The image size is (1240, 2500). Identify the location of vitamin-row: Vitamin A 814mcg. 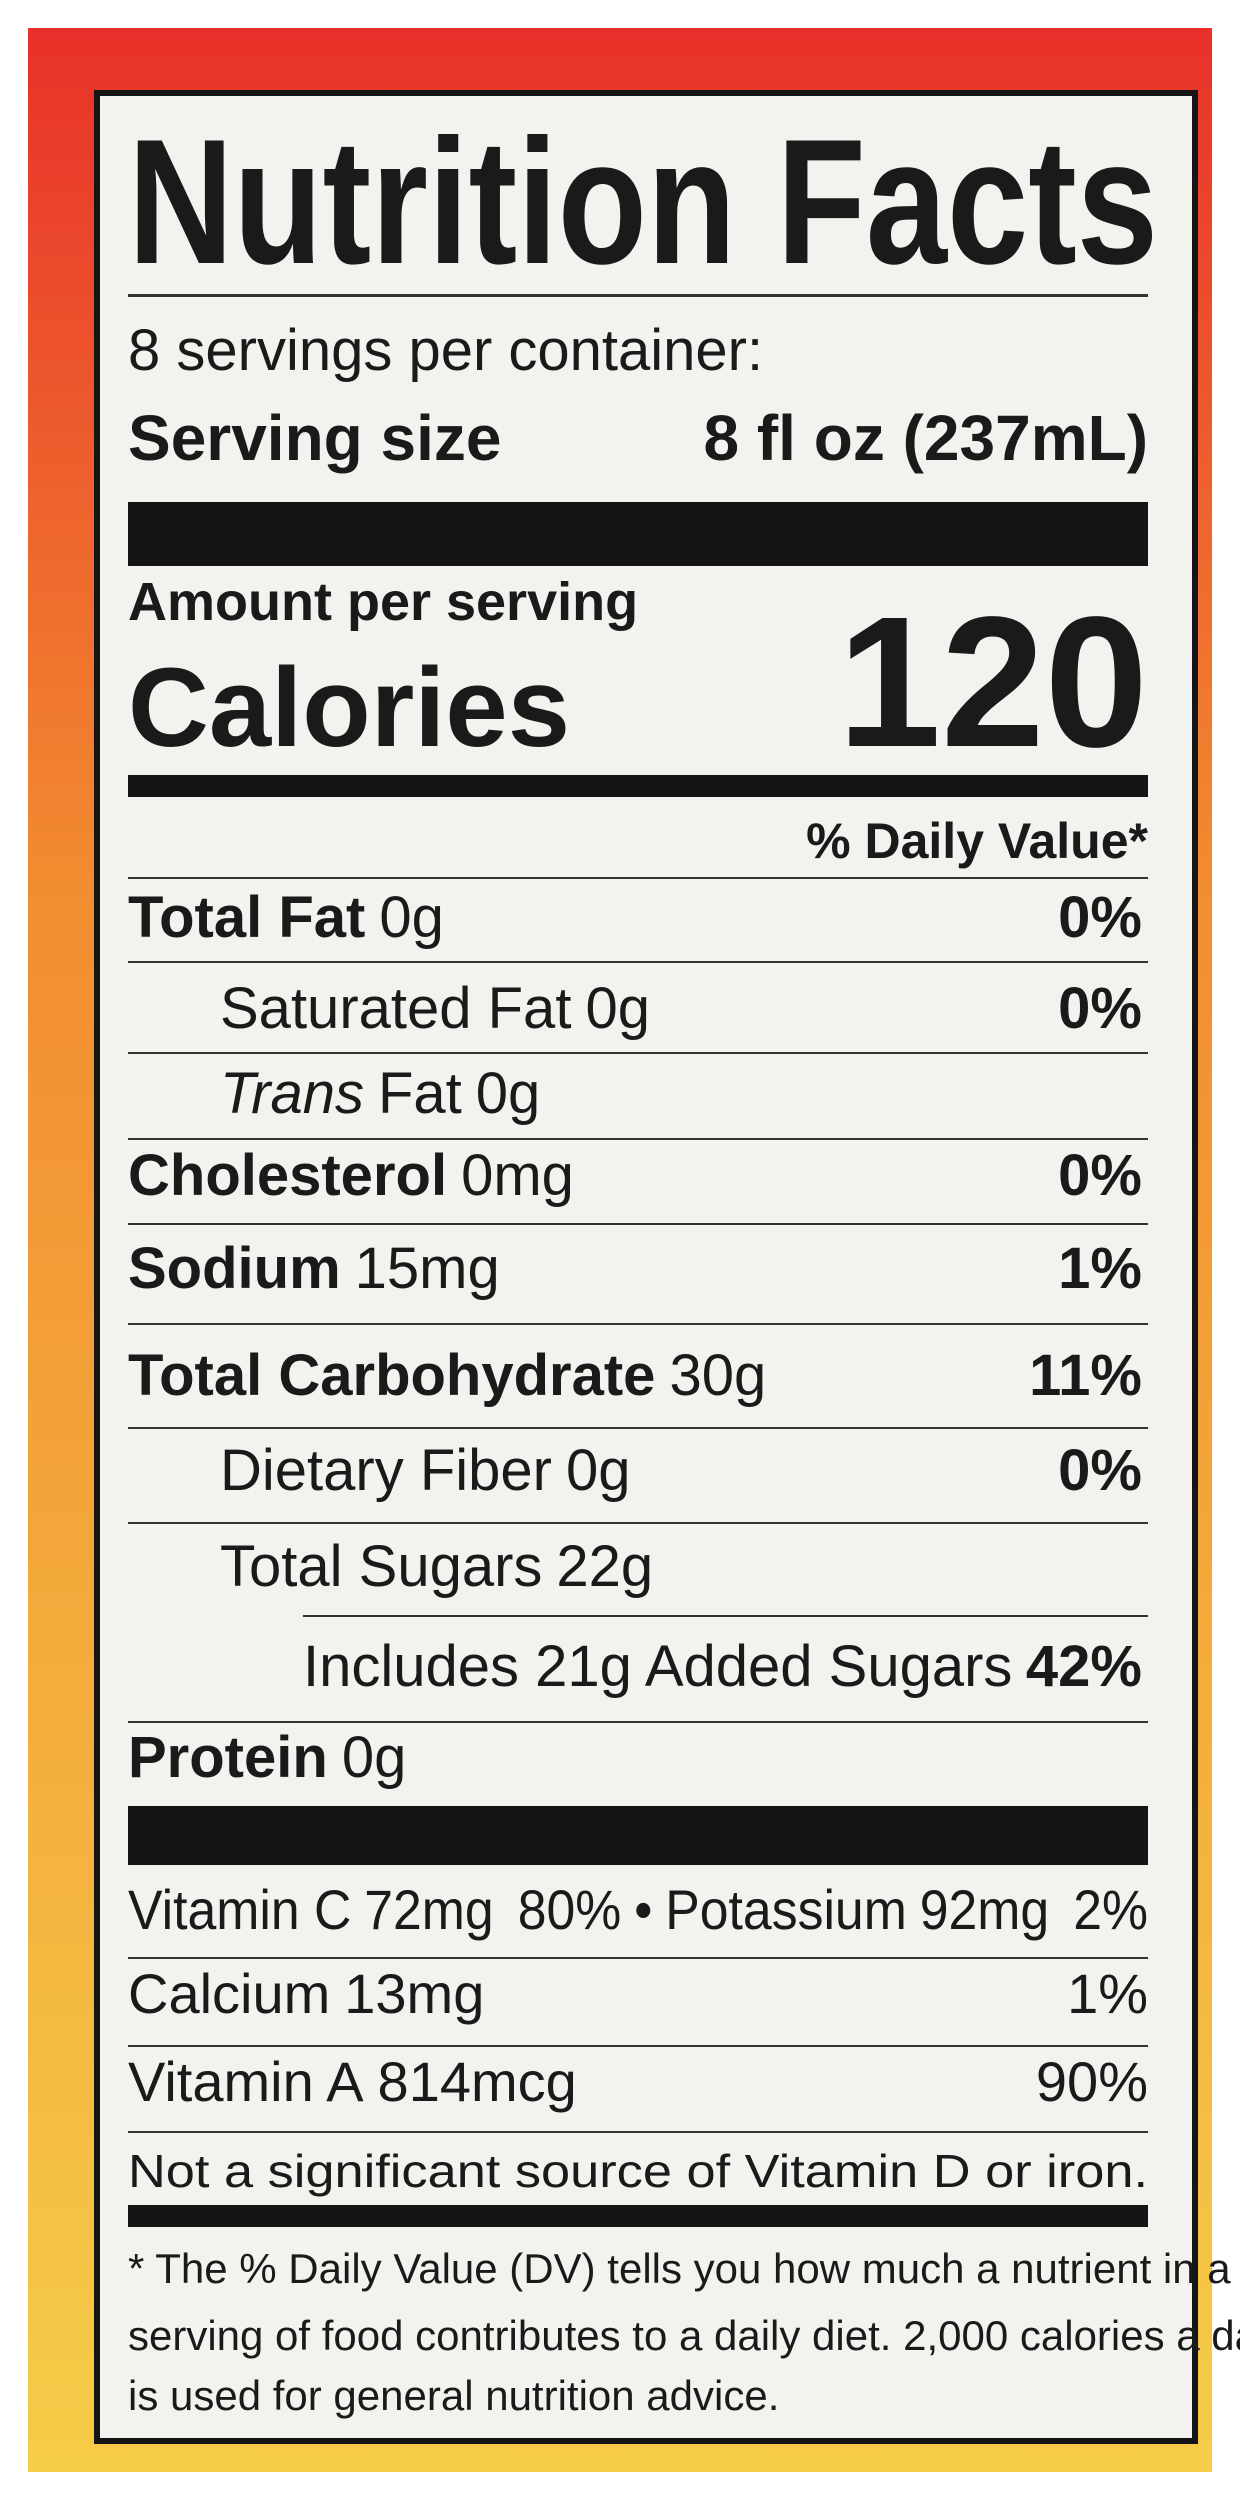
(352, 2081).